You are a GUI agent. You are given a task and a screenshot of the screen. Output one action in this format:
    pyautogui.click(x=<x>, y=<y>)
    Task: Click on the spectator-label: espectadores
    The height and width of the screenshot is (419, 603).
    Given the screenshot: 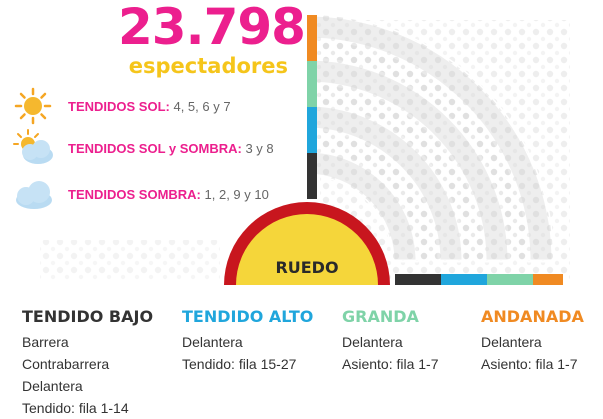 What is the action you would take?
    pyautogui.click(x=208, y=66)
    